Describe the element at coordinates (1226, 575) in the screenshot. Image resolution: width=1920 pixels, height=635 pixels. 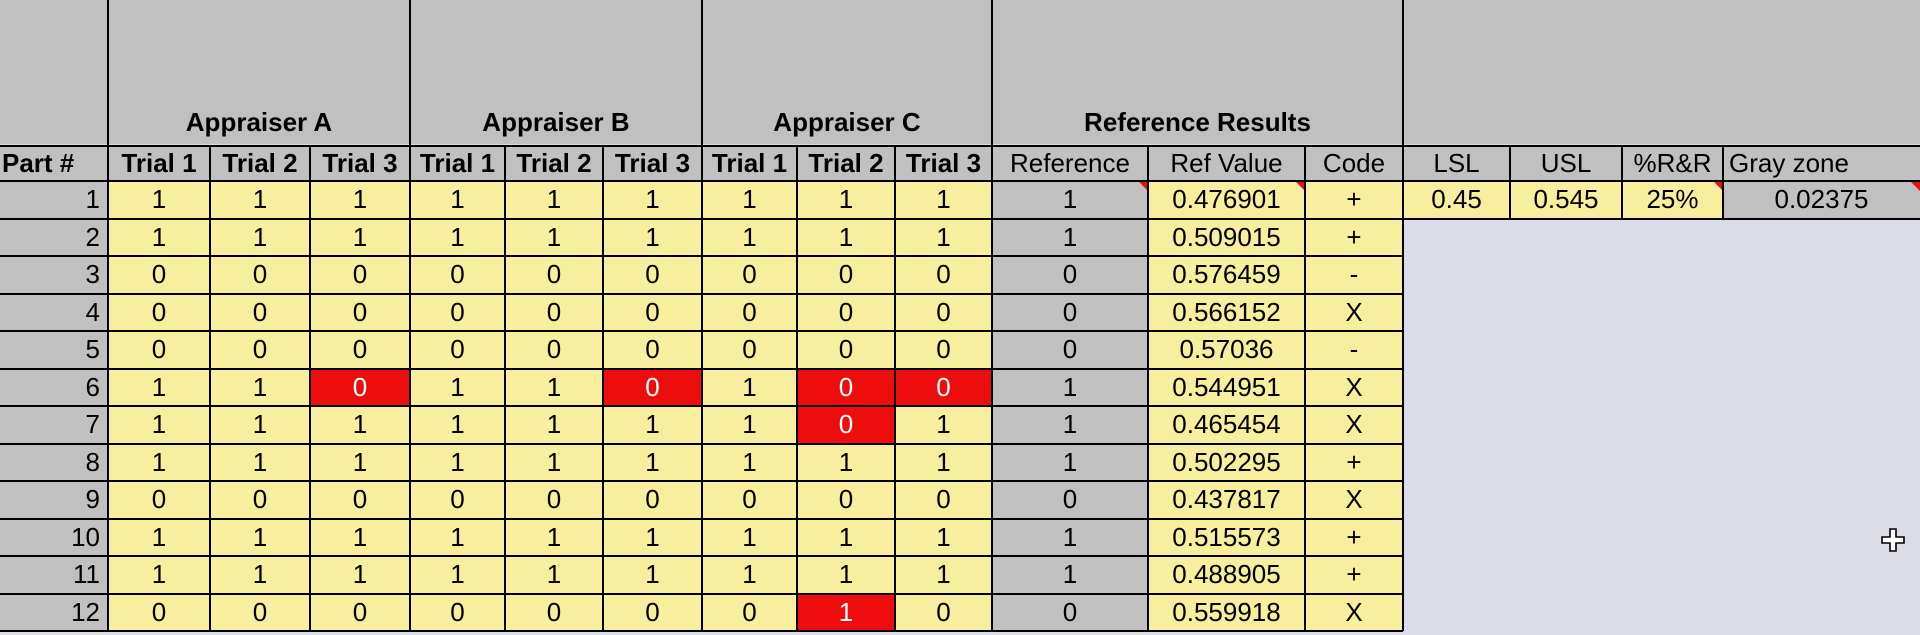
I see `ref-value-cell: 0.488905` at that location.